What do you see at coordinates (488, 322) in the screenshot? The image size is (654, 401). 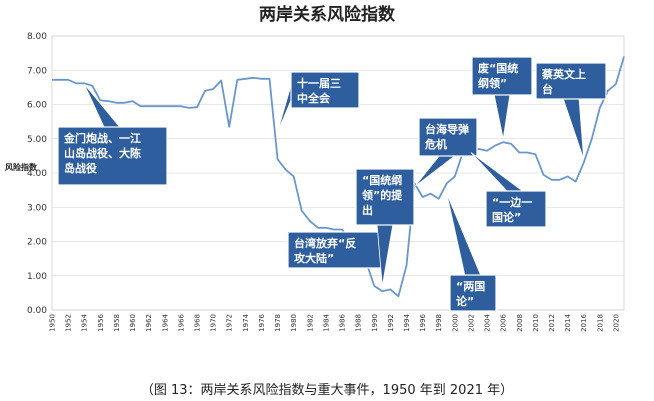 I see `x-tick-label: 2004` at bounding box center [488, 322].